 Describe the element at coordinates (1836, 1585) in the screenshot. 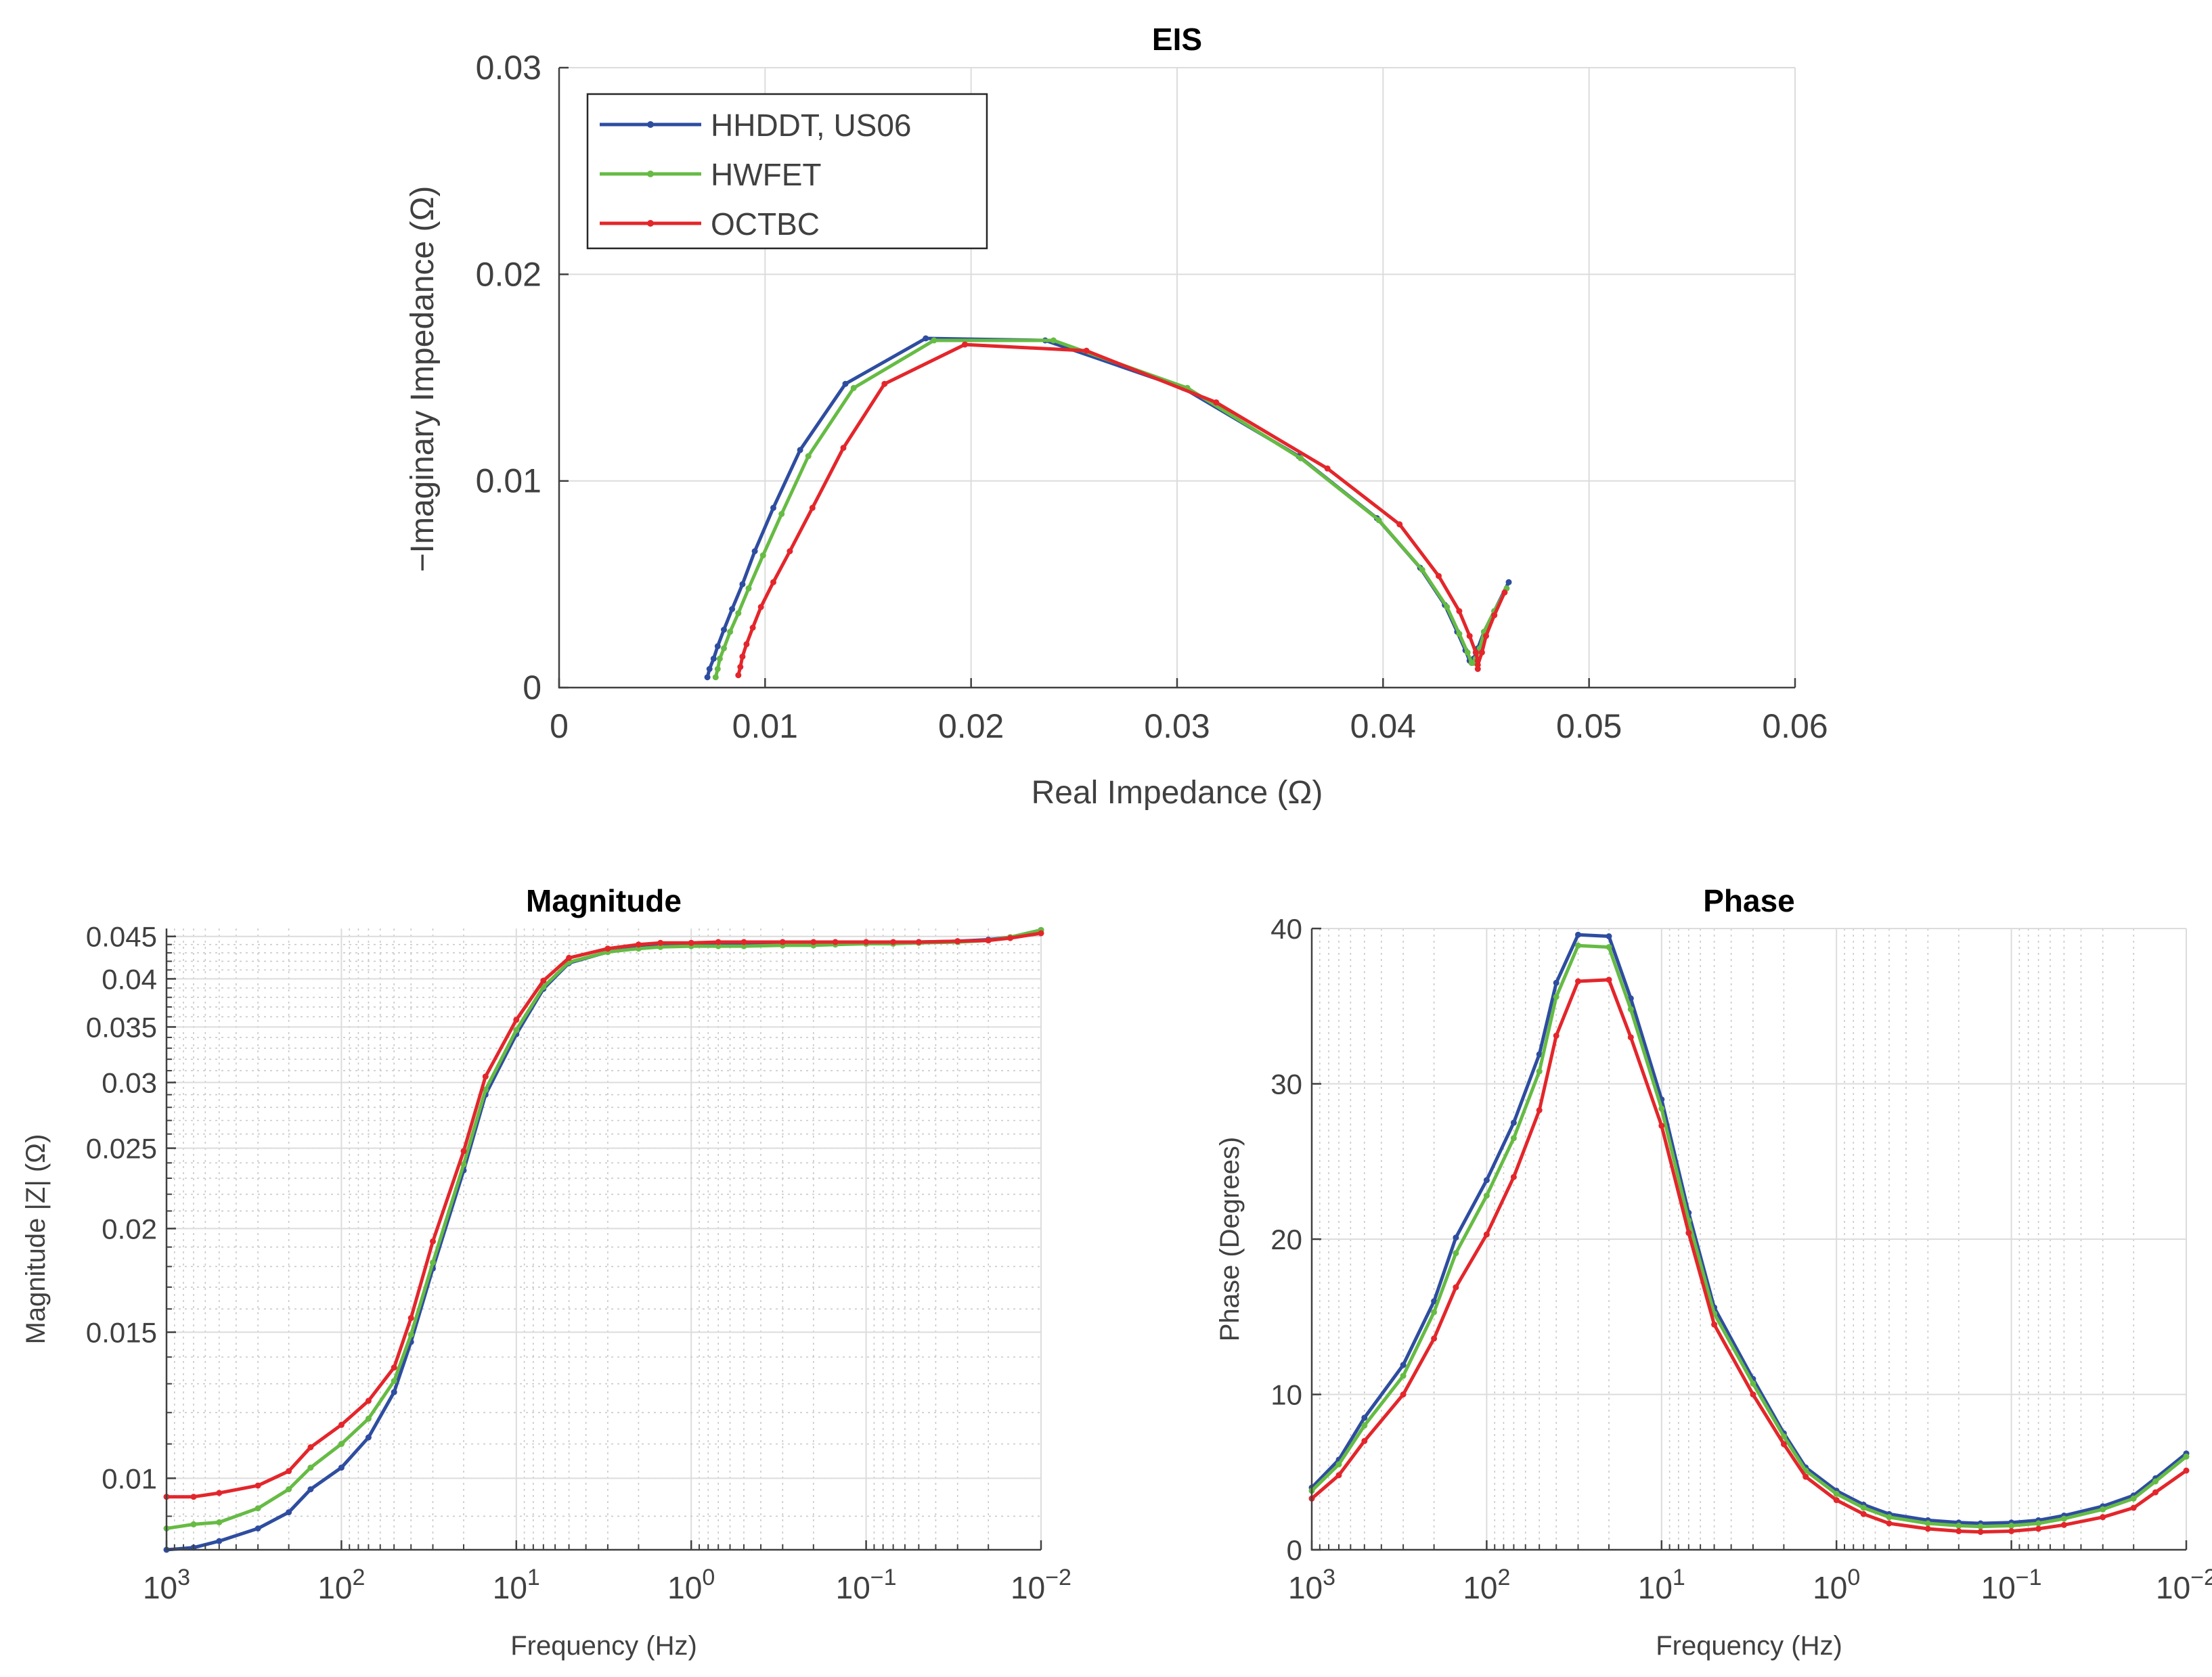

I see `phase-xtick-label: 10⁰` at that location.